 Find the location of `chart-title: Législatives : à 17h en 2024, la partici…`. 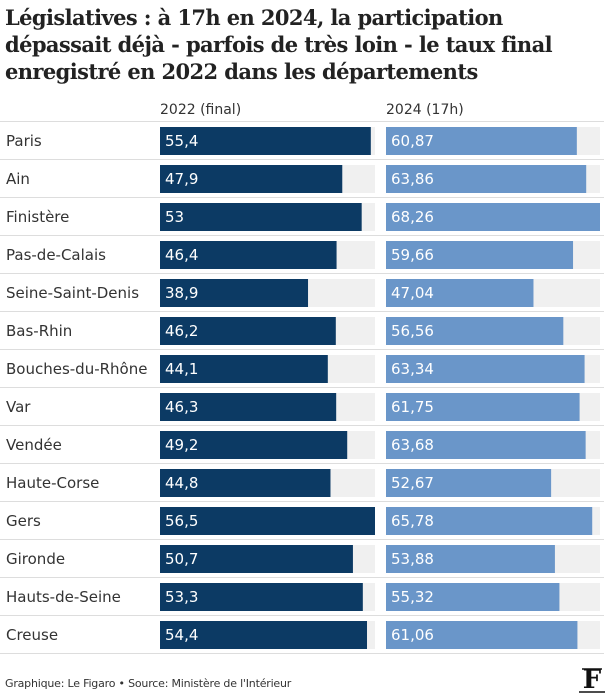

chart-title: Législatives : à 17h en 2024, la partici… is located at coordinates (279, 44).